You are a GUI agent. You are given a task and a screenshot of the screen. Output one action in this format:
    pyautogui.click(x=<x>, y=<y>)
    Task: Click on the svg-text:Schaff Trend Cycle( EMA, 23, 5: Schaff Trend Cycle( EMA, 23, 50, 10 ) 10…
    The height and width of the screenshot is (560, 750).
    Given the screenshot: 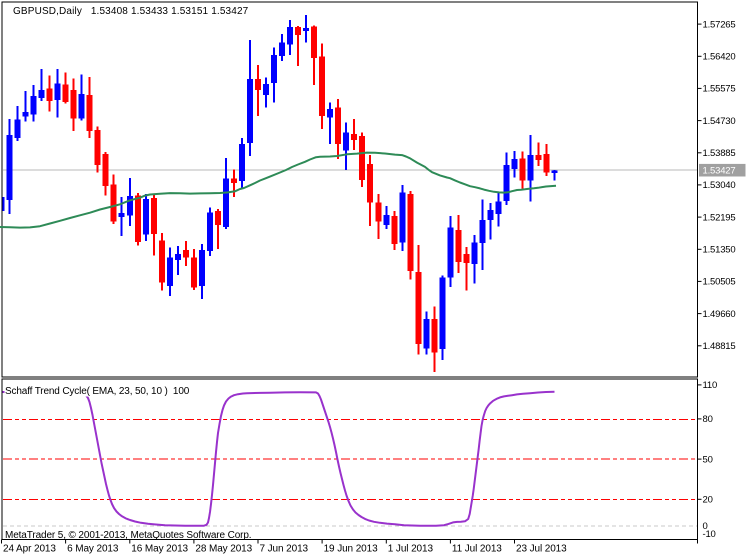 What is the action you would take?
    pyautogui.click(x=97, y=391)
    